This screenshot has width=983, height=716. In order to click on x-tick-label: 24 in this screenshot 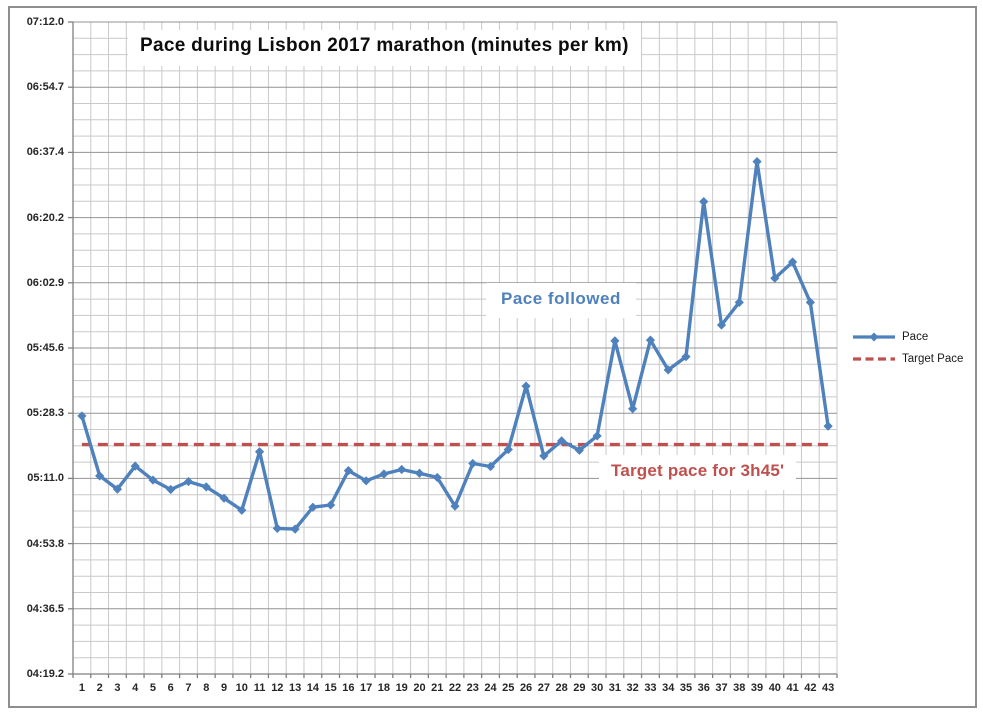, I will do `click(490, 688)`.